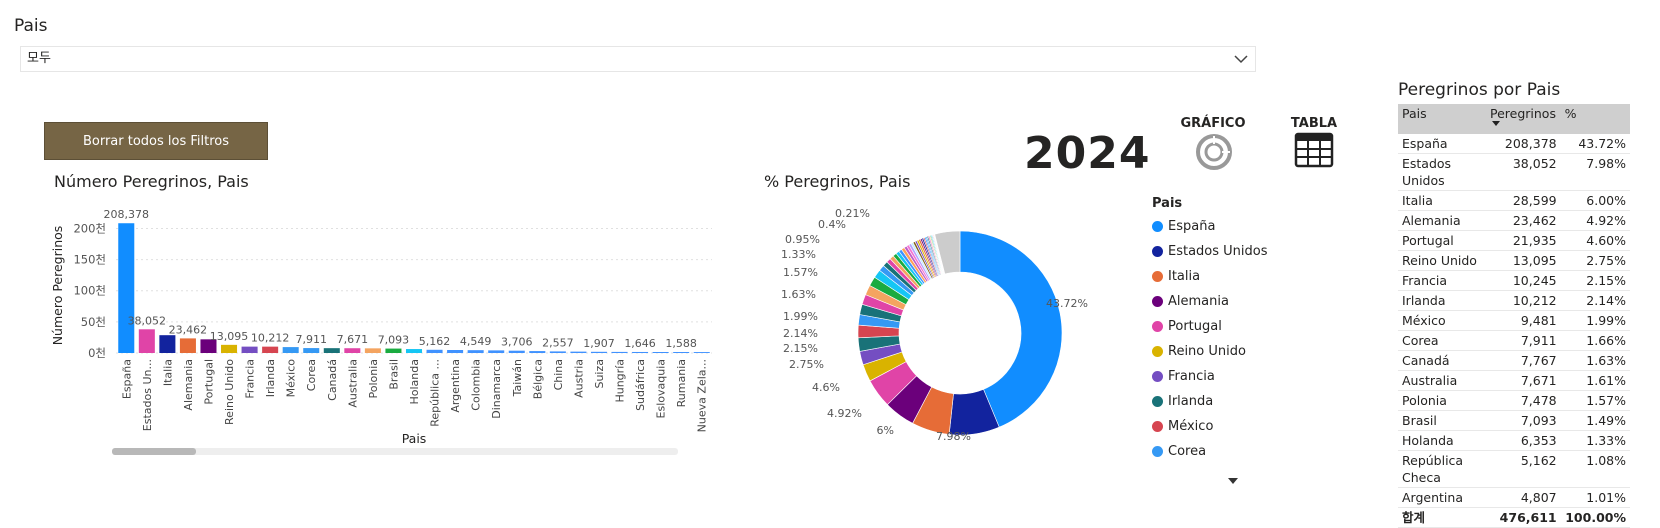 The width and height of the screenshot is (1660, 528). I want to click on y-tick-label: 0천, so click(97, 353).